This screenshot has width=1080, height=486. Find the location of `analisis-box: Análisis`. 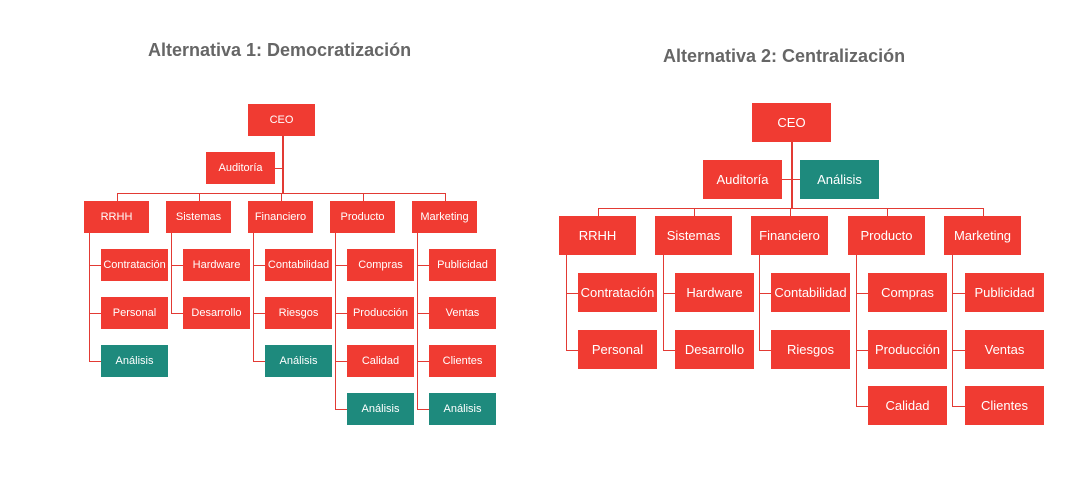

analisis-box: Análisis is located at coordinates (839, 179).